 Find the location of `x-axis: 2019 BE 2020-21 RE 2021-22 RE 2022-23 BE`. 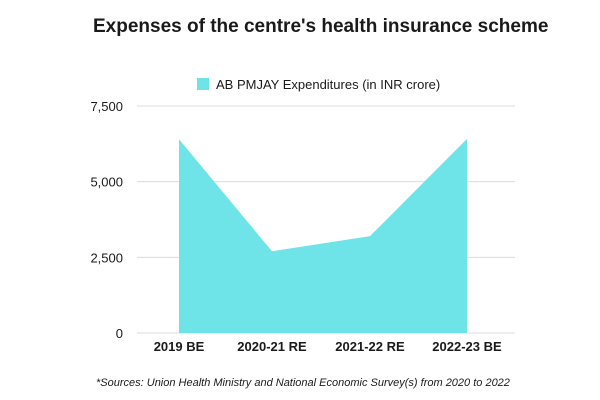

x-axis: 2019 BE 2020-21 RE 2021-22 RE 2022-23 BE is located at coordinates (328, 346).